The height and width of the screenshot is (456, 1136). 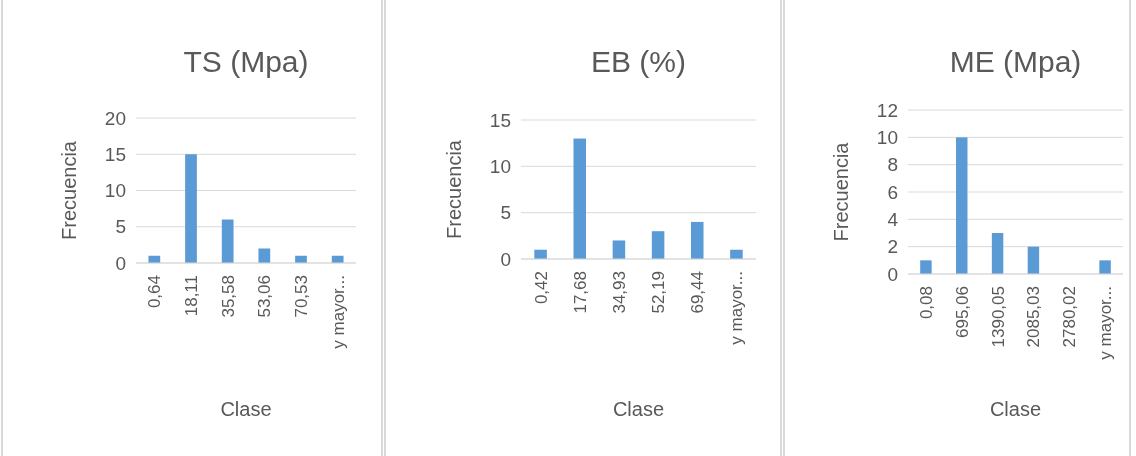 What do you see at coordinates (265, 296) in the screenshot?
I see `x-tick-label: 53,06` at bounding box center [265, 296].